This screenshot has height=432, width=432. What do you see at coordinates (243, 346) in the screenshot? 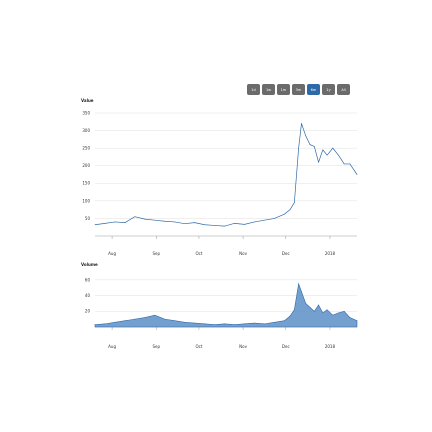
I see `volume-x-tick-label: Nov` at bounding box center [243, 346].